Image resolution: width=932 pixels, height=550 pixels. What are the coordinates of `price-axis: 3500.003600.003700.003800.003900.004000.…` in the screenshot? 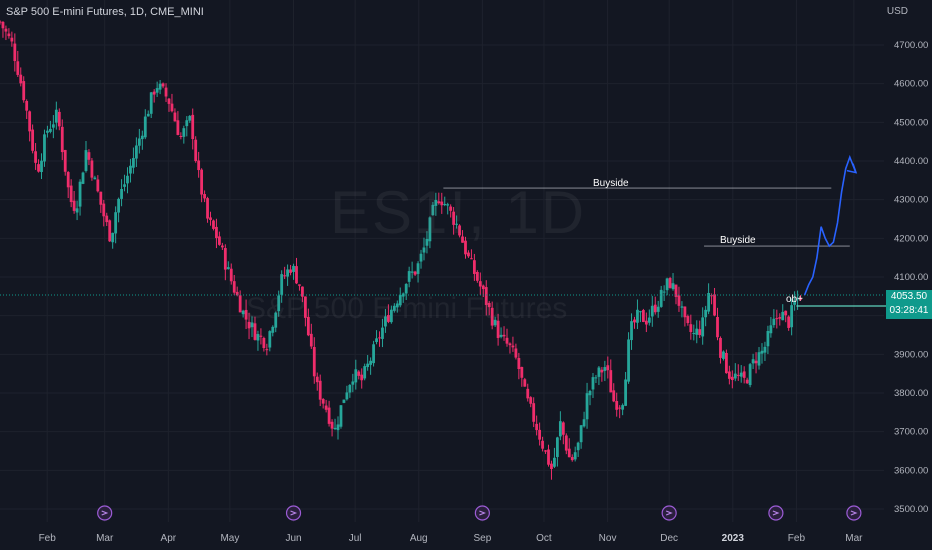 It's located at (911, 277).